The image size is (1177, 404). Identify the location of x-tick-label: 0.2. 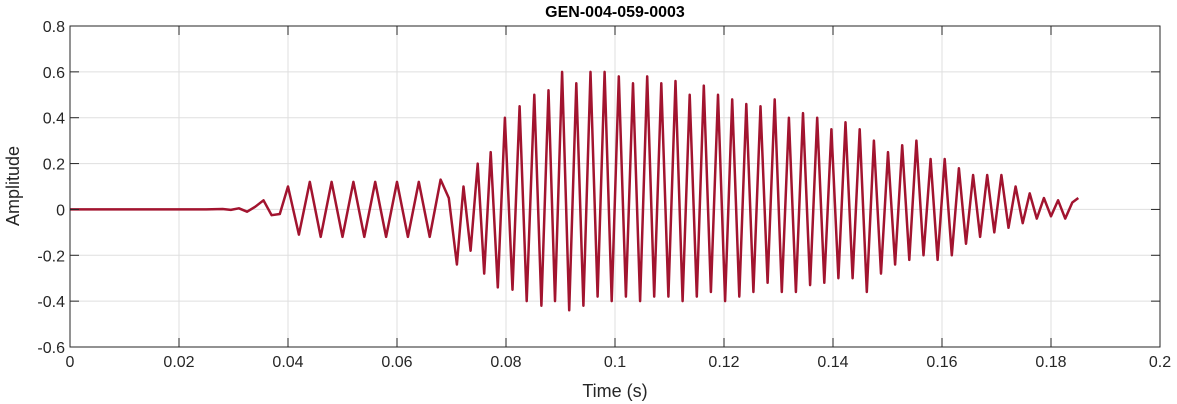
(1160, 362).